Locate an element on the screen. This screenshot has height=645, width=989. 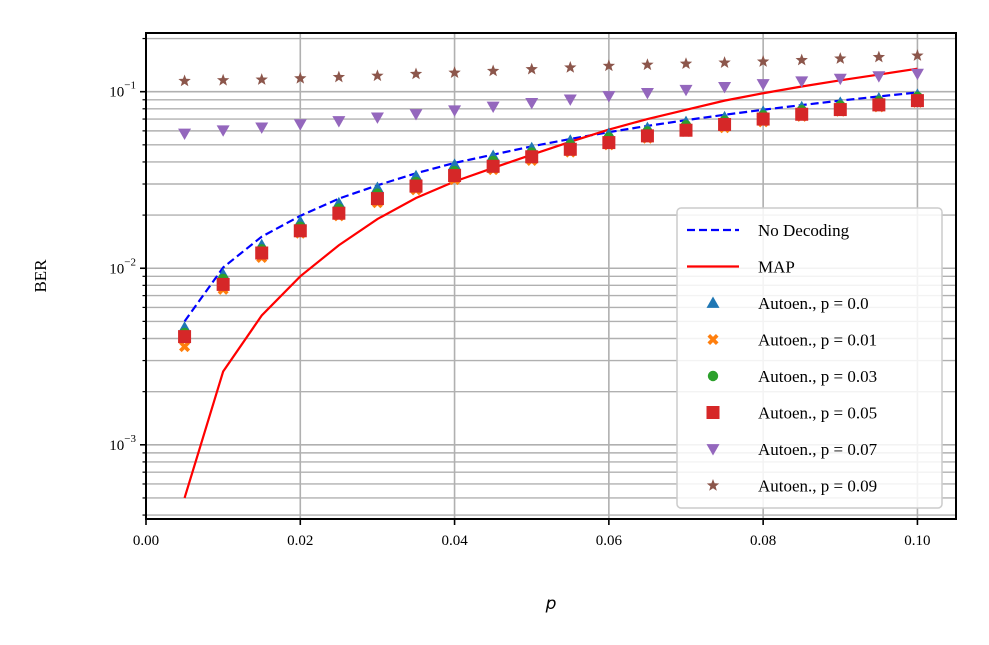
legend-label-autoen-p-0-09: Autoen., p = 0.09 is located at coordinates (817, 486).